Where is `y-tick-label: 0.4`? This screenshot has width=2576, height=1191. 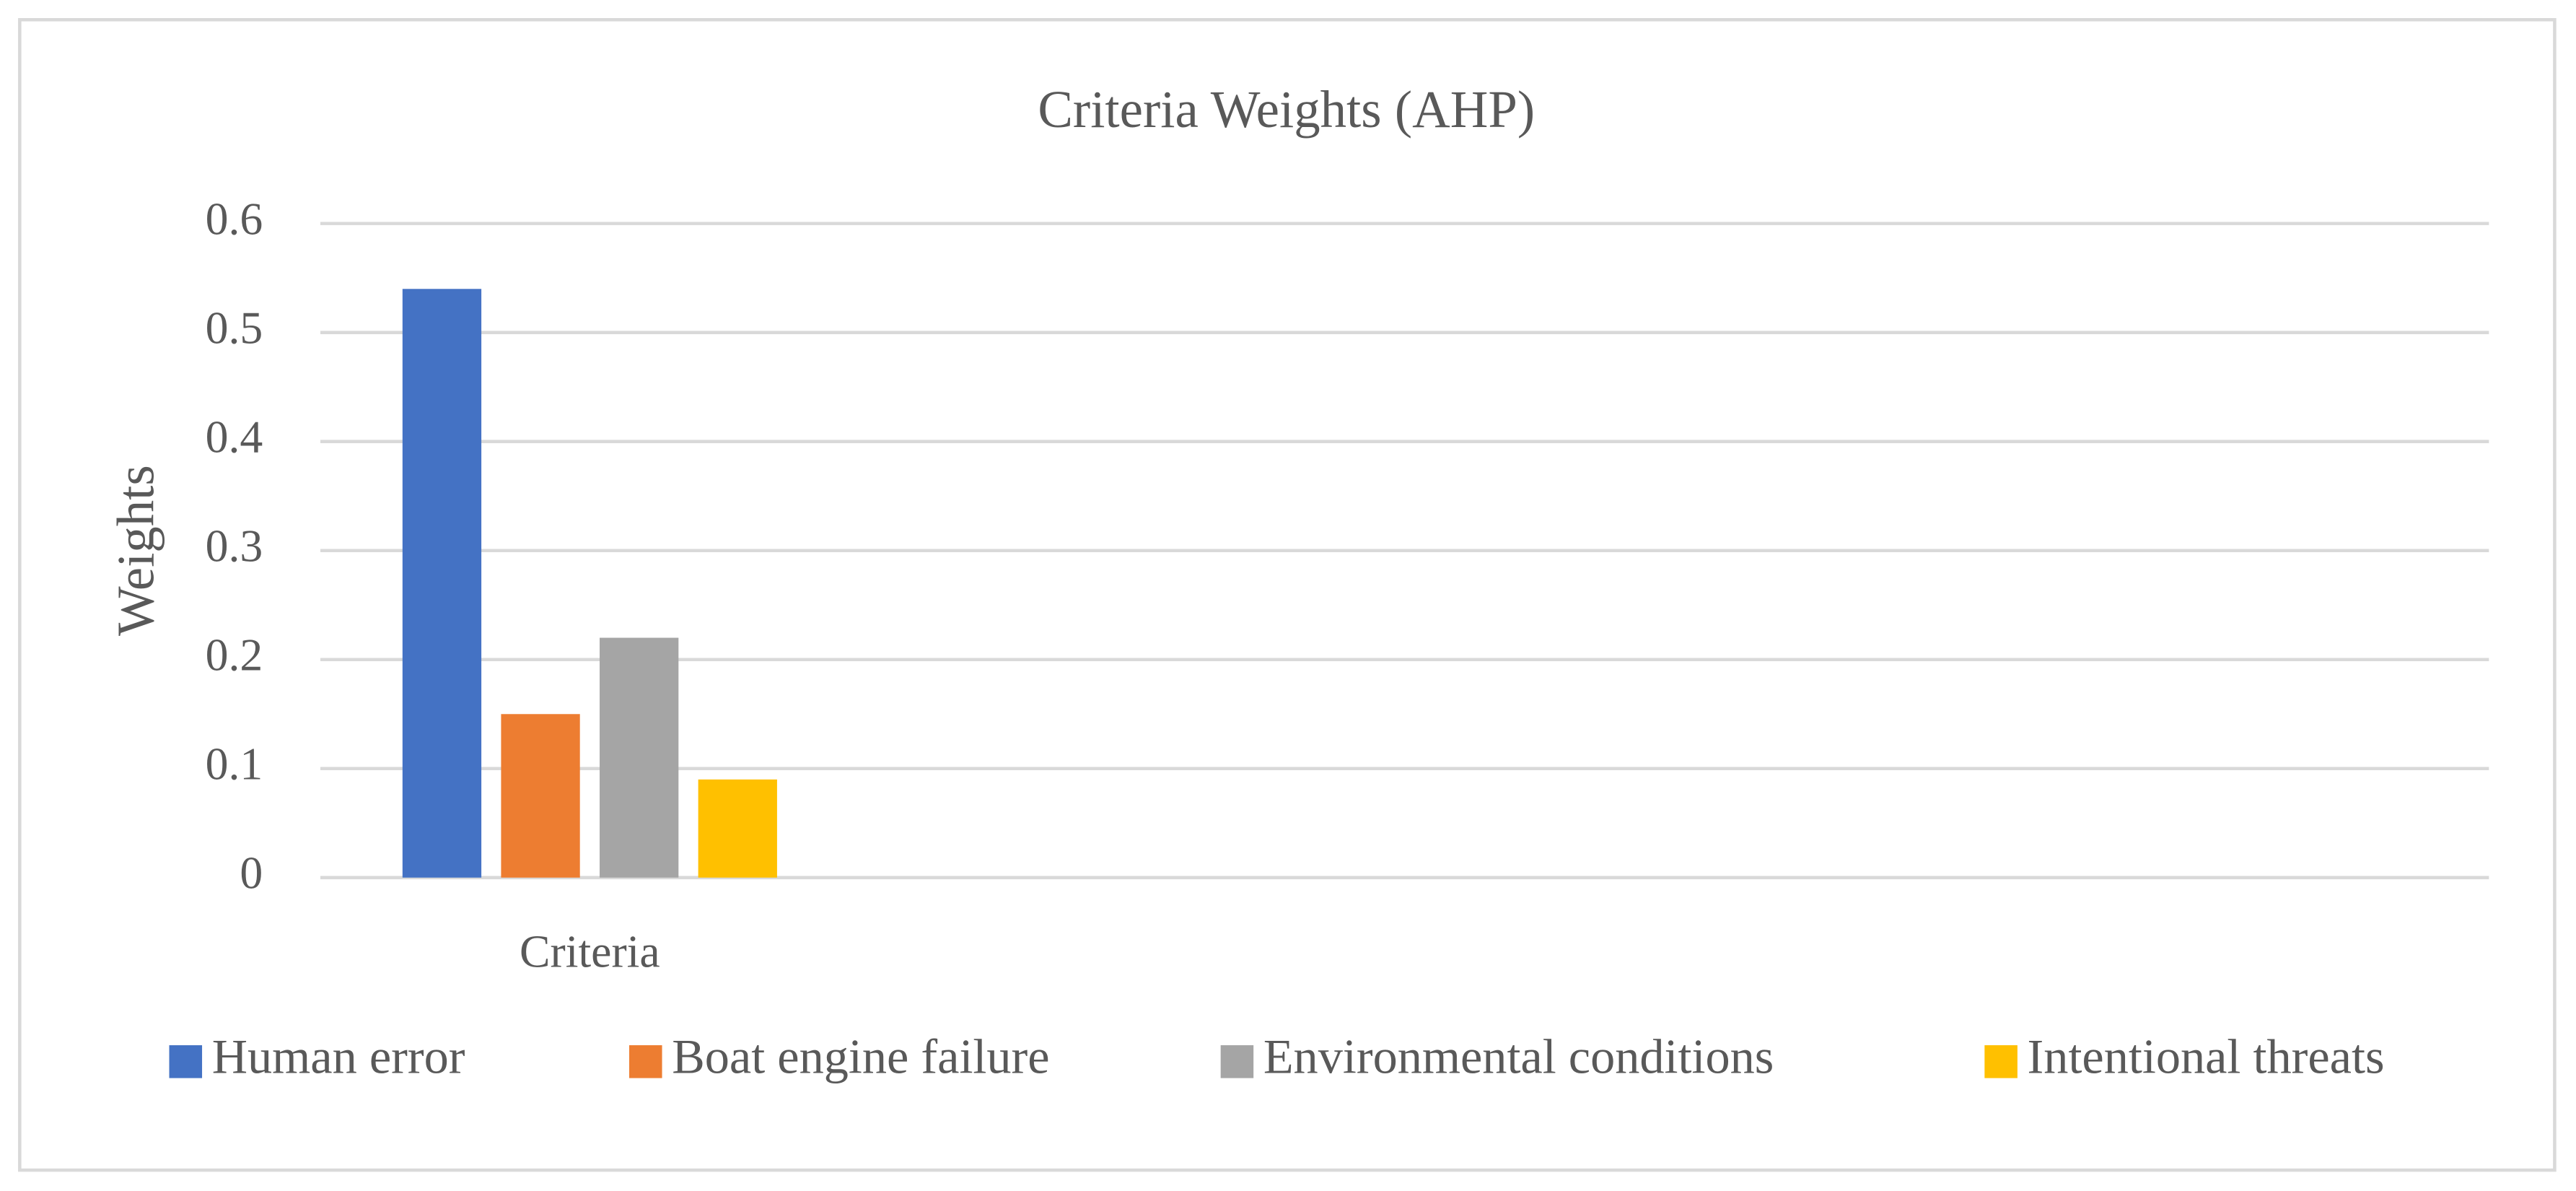
y-tick-label: 0.4 is located at coordinates (234, 436).